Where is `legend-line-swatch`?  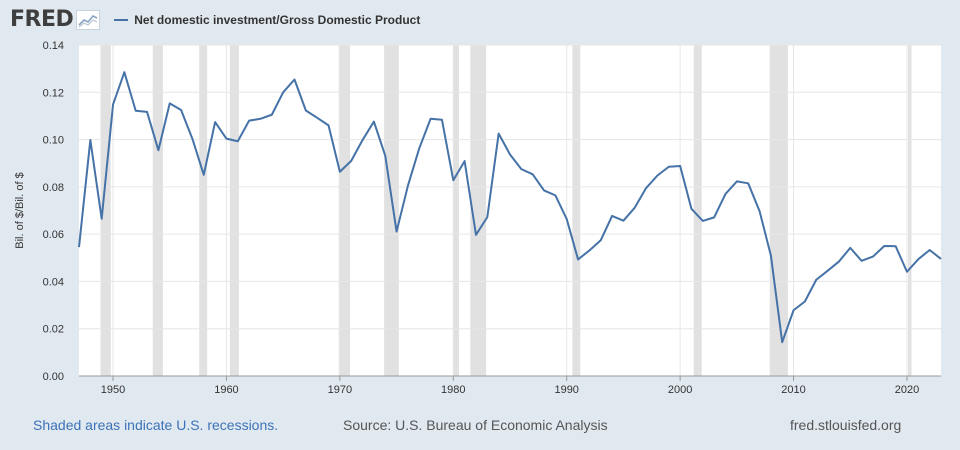
legend-line-swatch is located at coordinates (121, 20).